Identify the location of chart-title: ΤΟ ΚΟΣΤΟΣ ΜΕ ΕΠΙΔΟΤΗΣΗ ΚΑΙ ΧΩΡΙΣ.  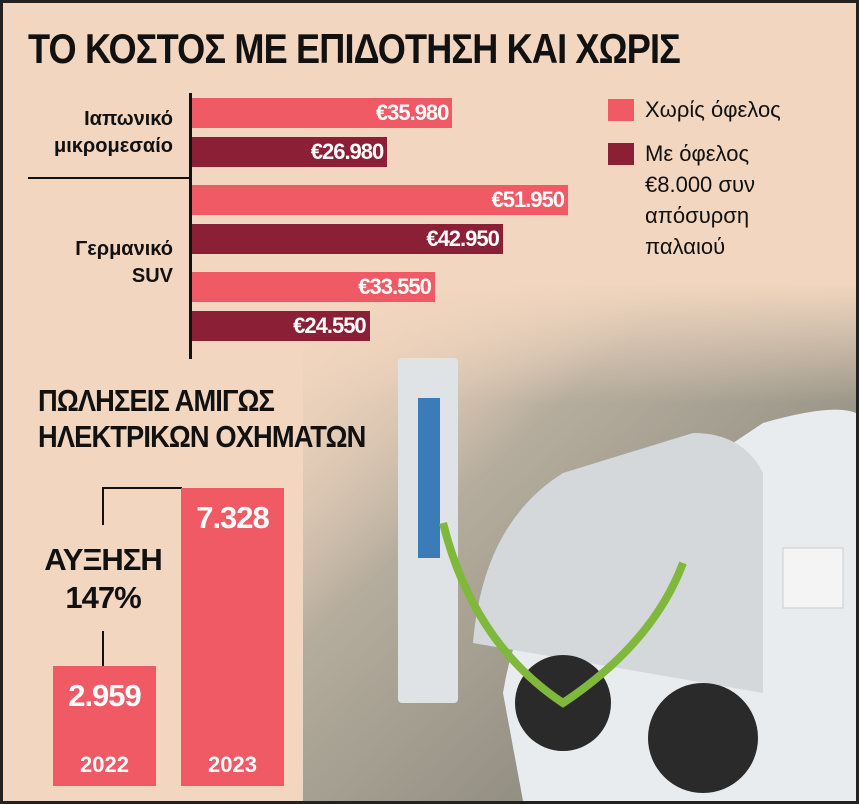
(354, 48).